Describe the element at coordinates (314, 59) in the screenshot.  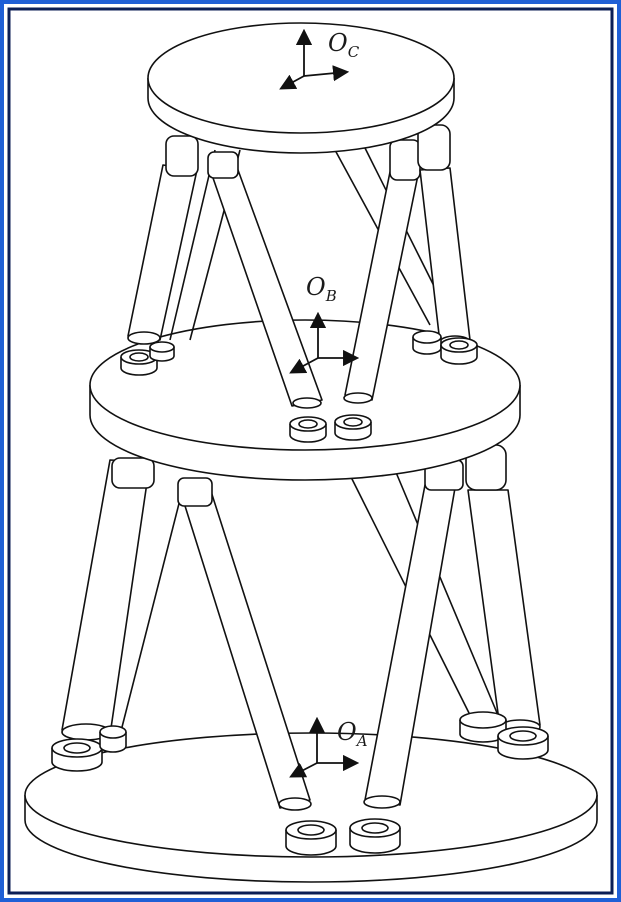
I see `frame-axes-c` at that location.